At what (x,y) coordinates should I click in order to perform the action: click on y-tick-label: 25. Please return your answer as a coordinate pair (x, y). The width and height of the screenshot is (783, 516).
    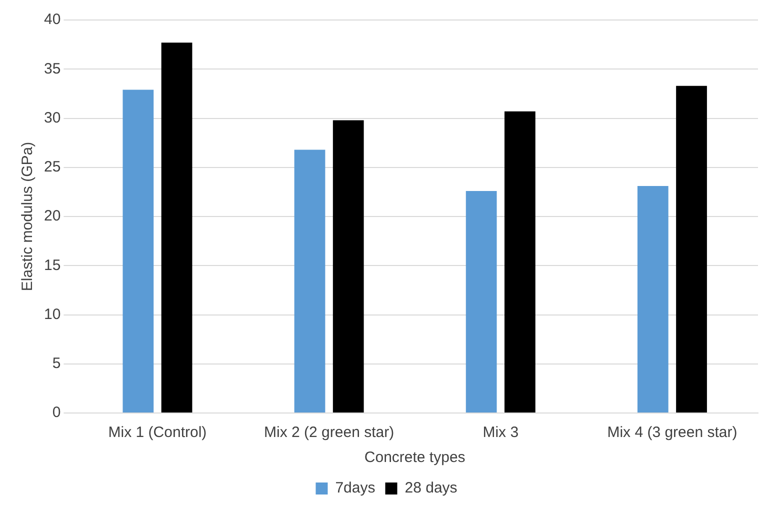
    Looking at the image, I should click on (52, 167).